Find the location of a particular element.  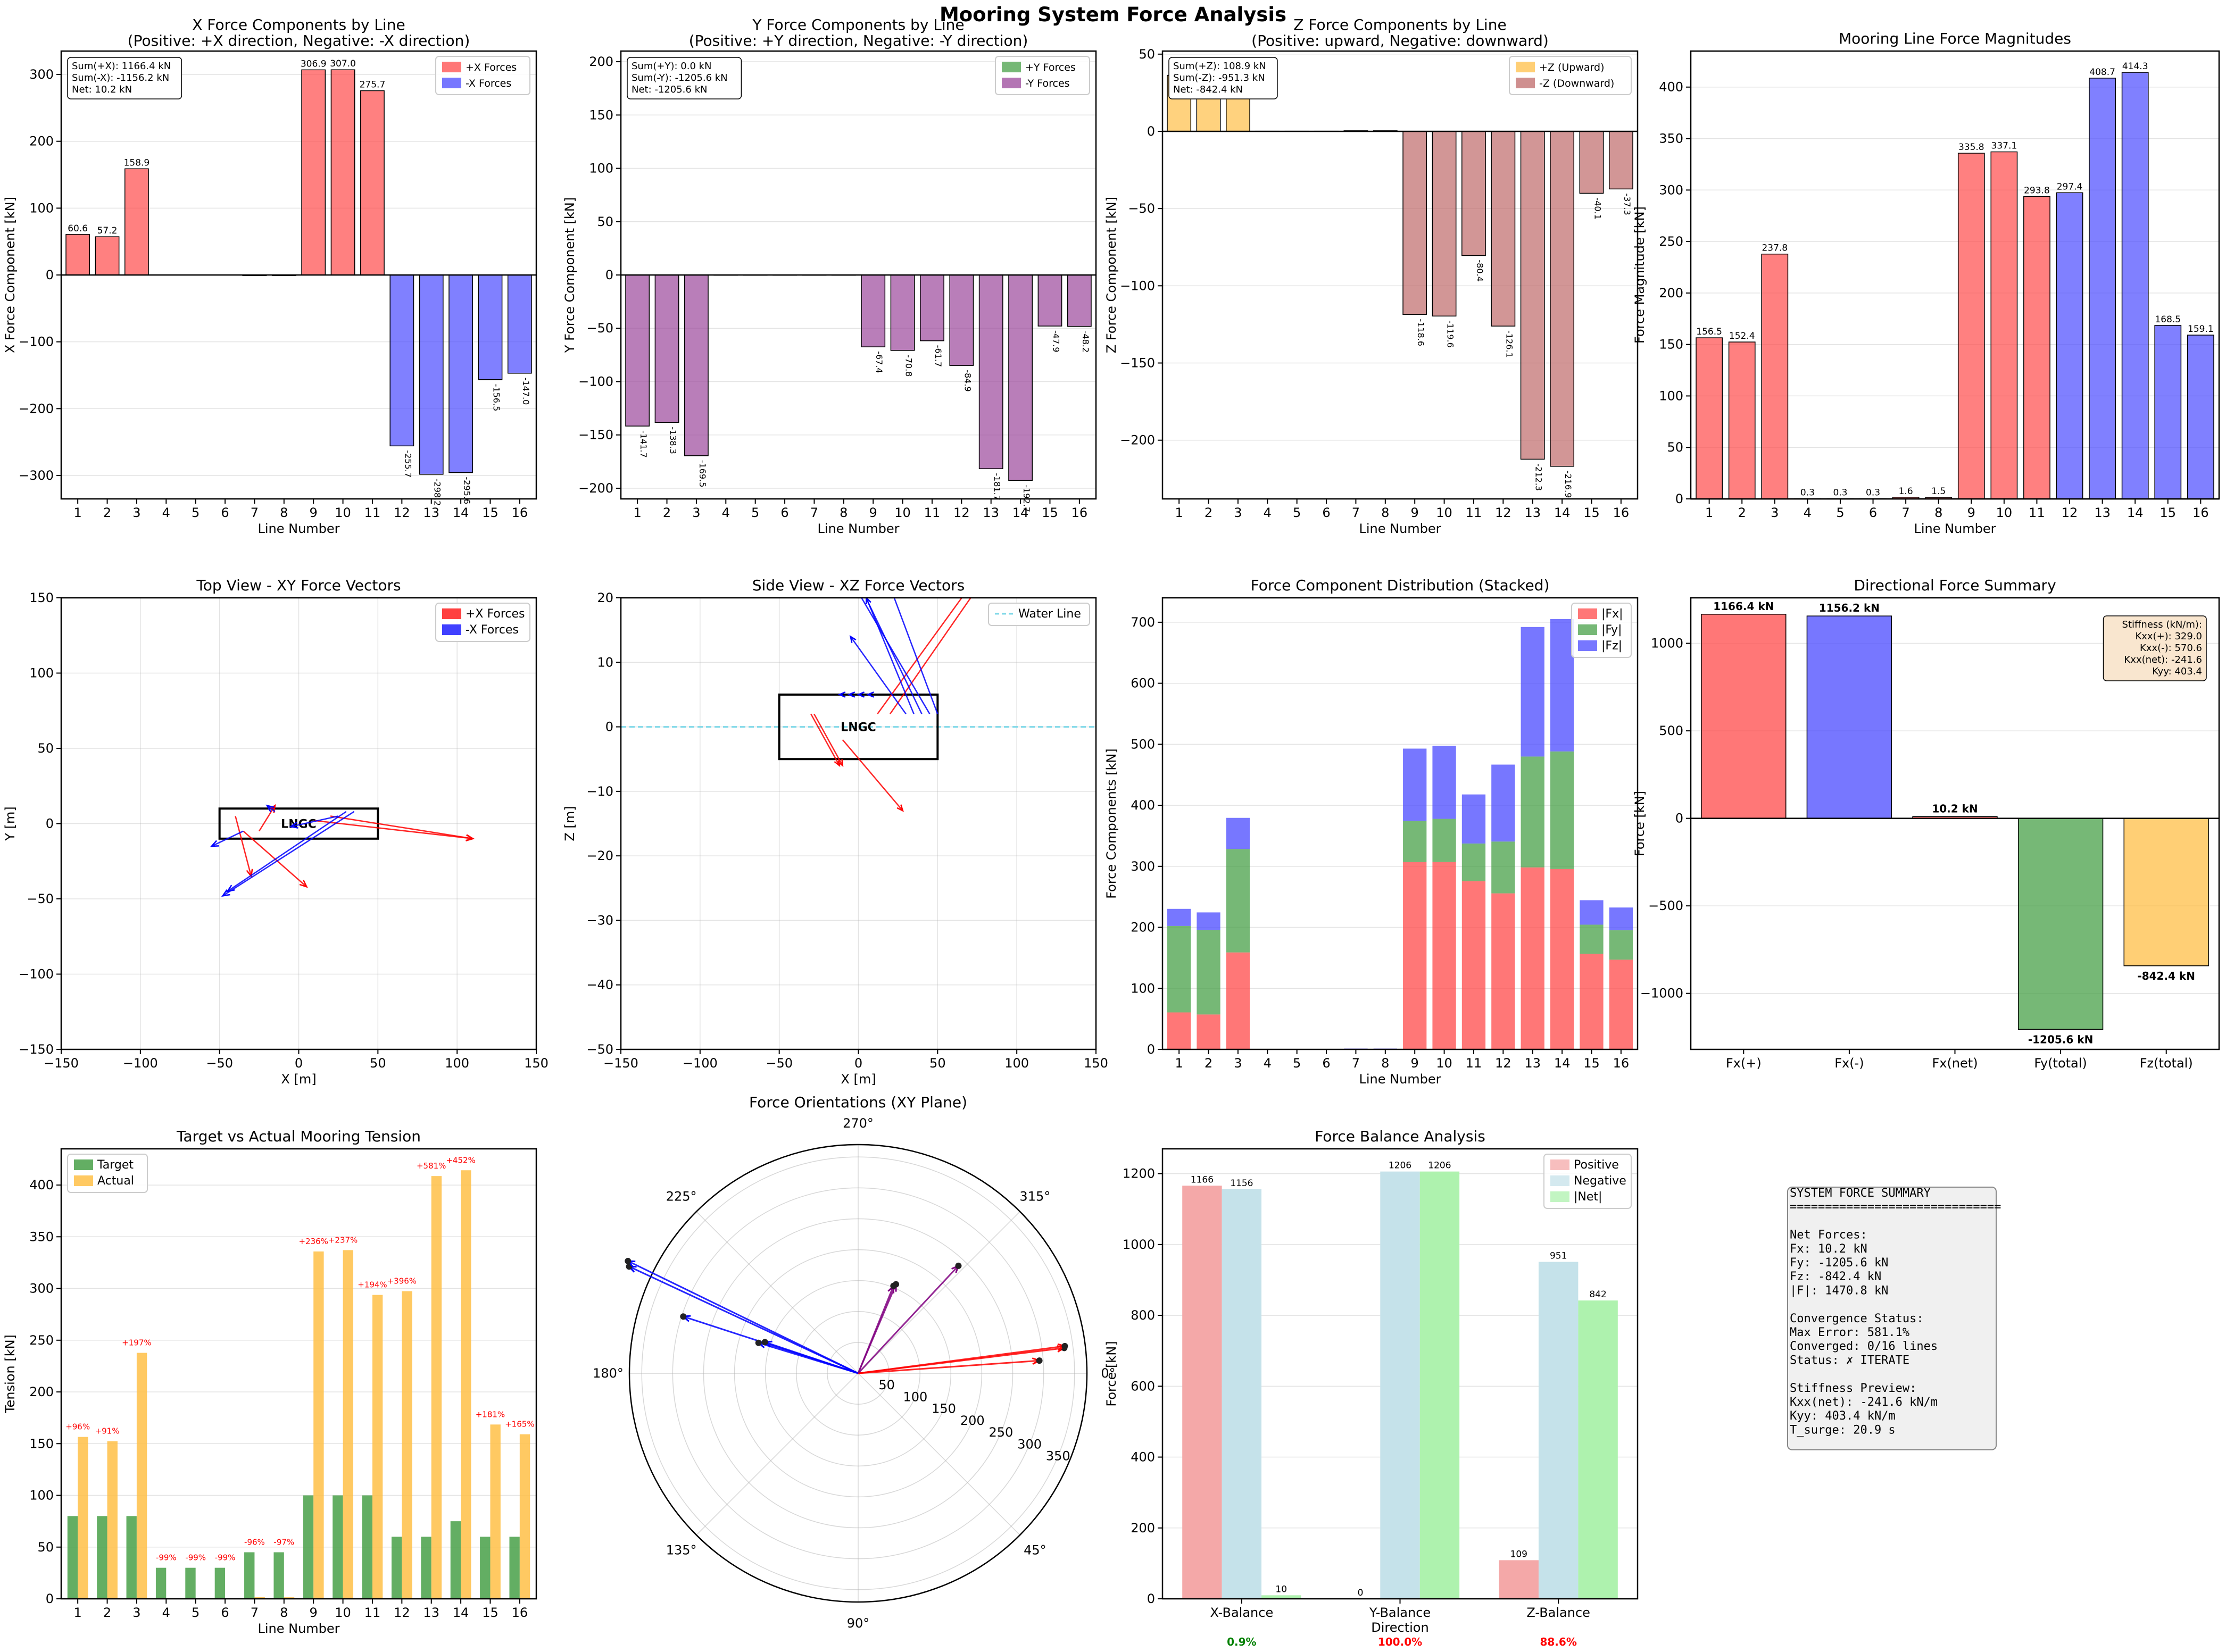

legend-label: |Net| is located at coordinates (1588, 1197).